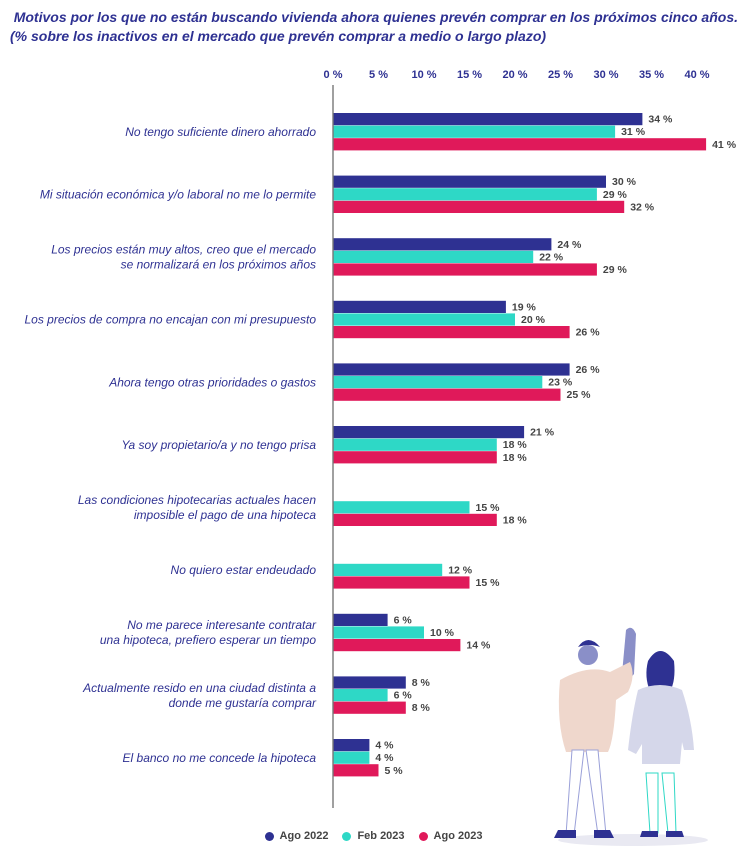 The image size is (747, 855). I want to click on legend-item: Ago 2023, so click(450, 836).